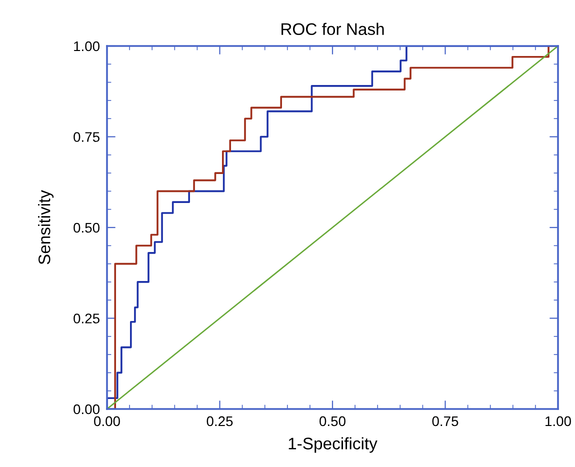  I want to click on y-tick-label: 0.75, so click(87, 137).